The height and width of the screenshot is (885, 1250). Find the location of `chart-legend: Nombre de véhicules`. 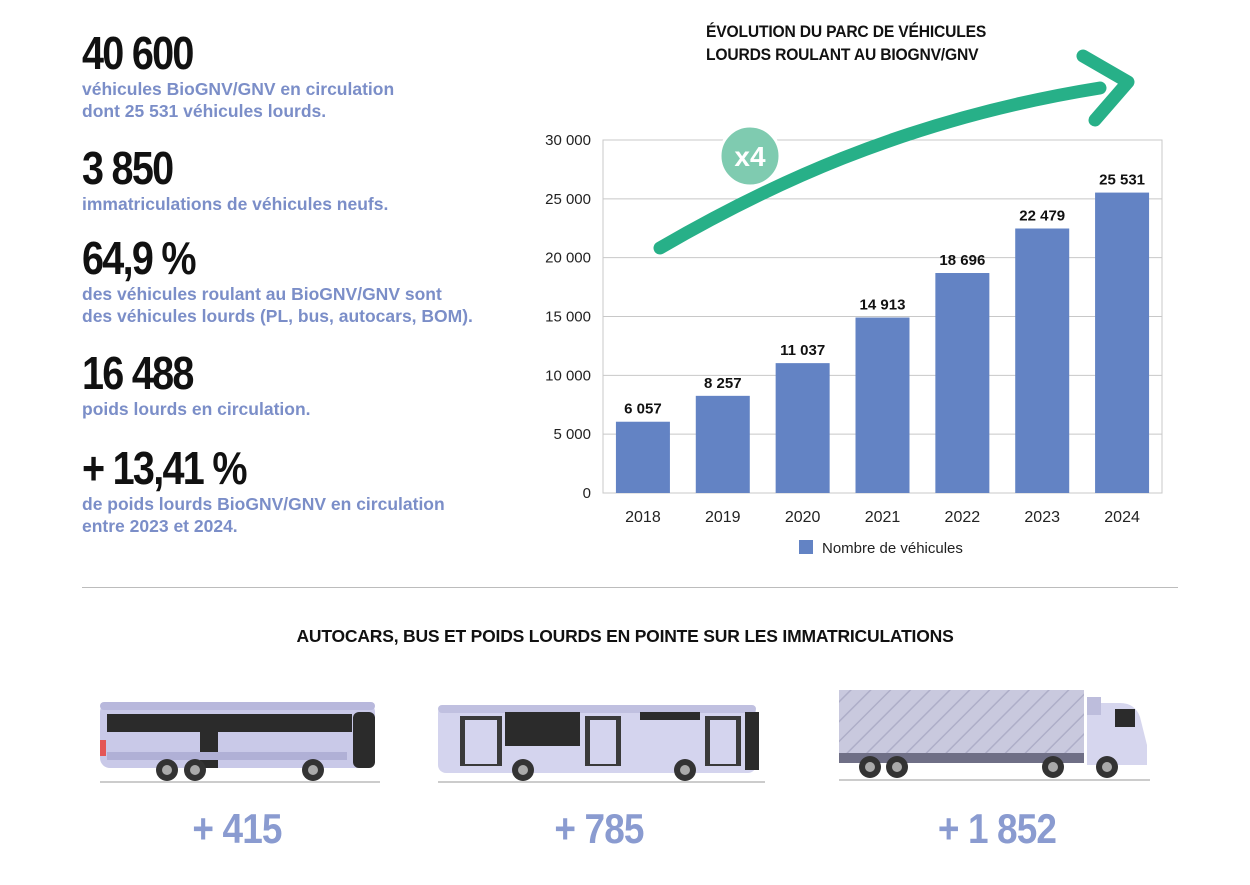

chart-legend: Nombre de véhicules is located at coordinates (881, 548).